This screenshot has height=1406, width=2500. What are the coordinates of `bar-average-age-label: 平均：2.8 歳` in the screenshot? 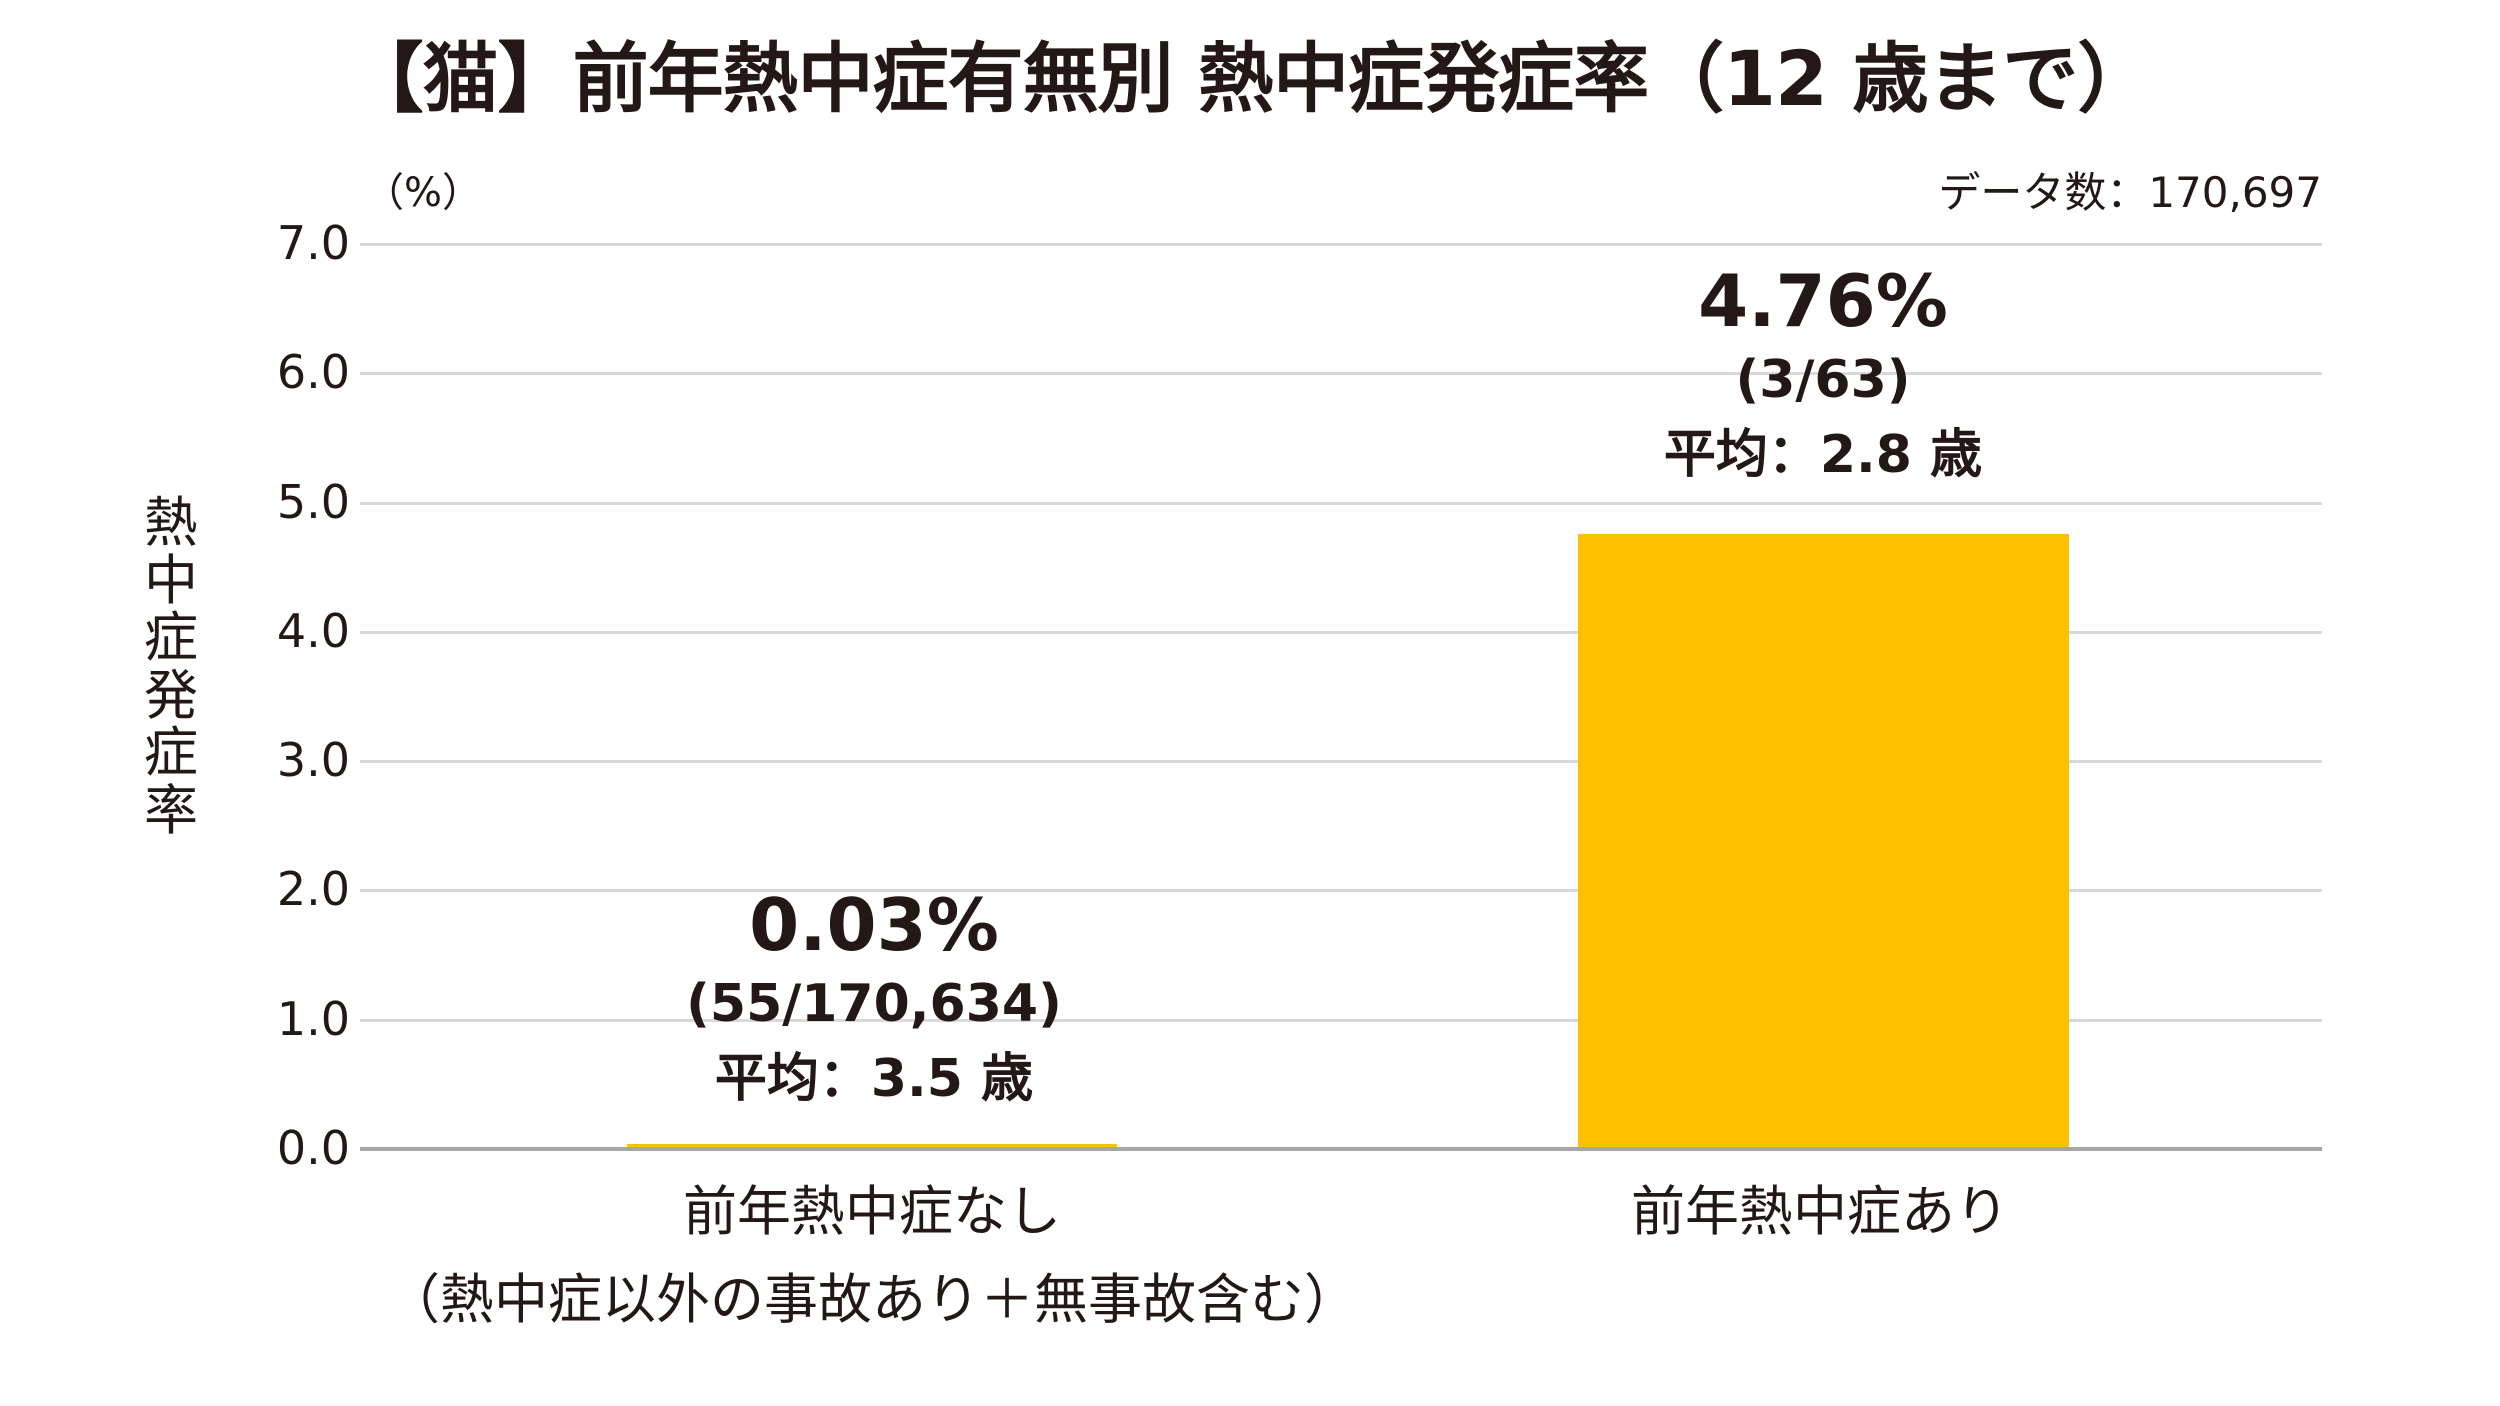 It's located at (1823, 455).